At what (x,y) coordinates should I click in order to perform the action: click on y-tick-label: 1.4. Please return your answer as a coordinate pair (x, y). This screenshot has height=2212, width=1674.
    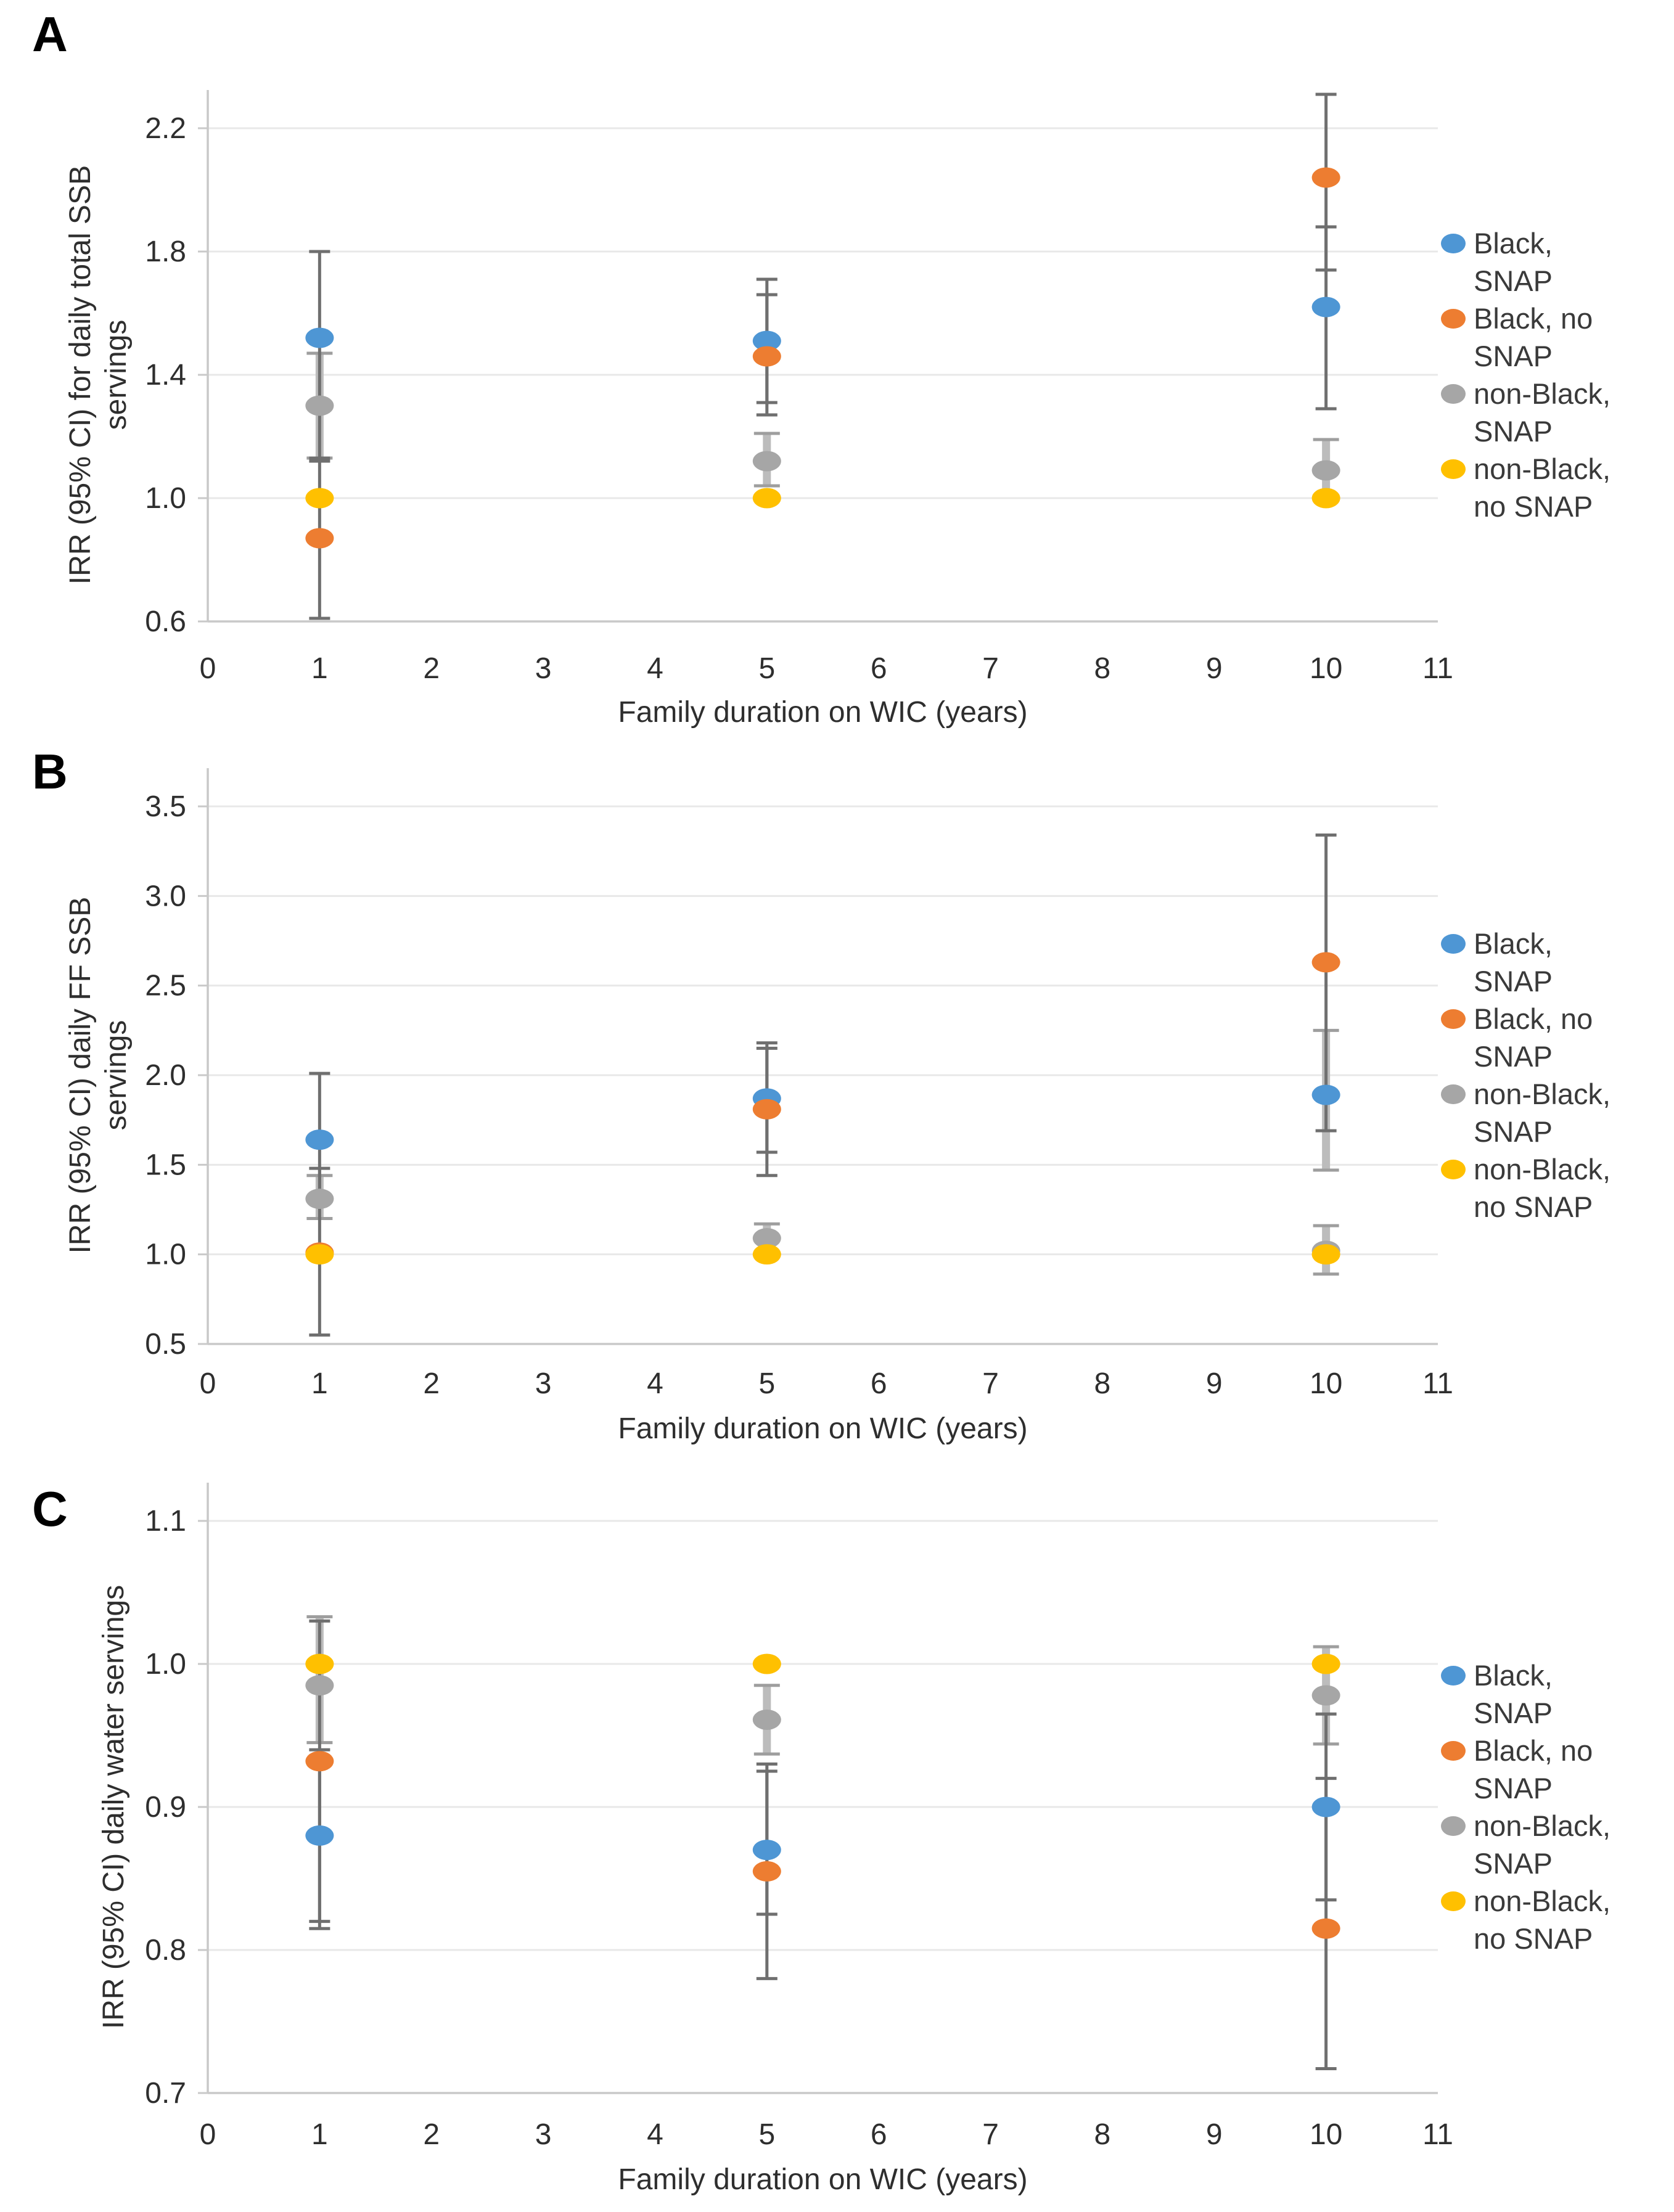
    Looking at the image, I should click on (165, 375).